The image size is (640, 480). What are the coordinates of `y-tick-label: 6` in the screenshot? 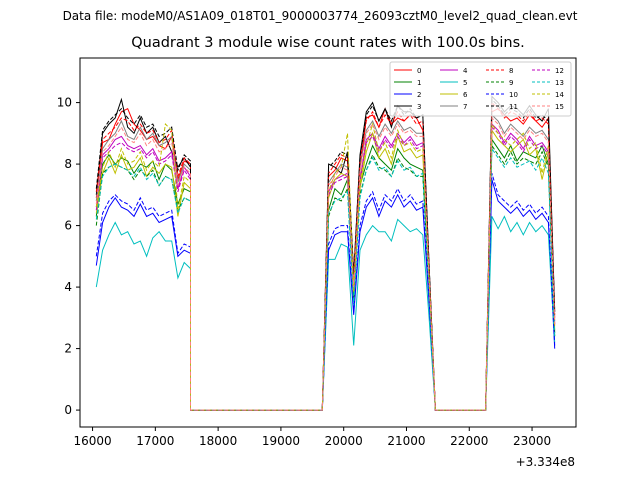 It's located at (68, 226).